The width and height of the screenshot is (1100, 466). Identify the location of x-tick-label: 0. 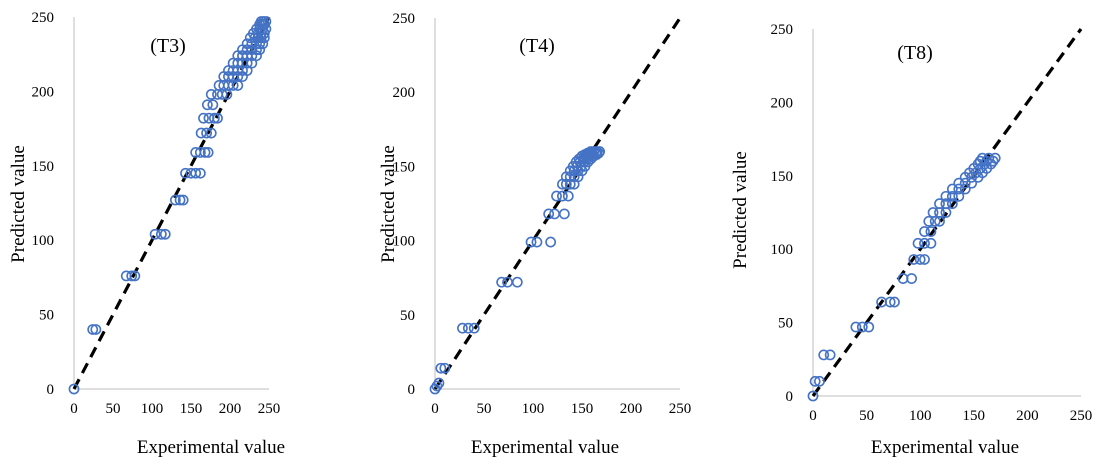
(74, 409).